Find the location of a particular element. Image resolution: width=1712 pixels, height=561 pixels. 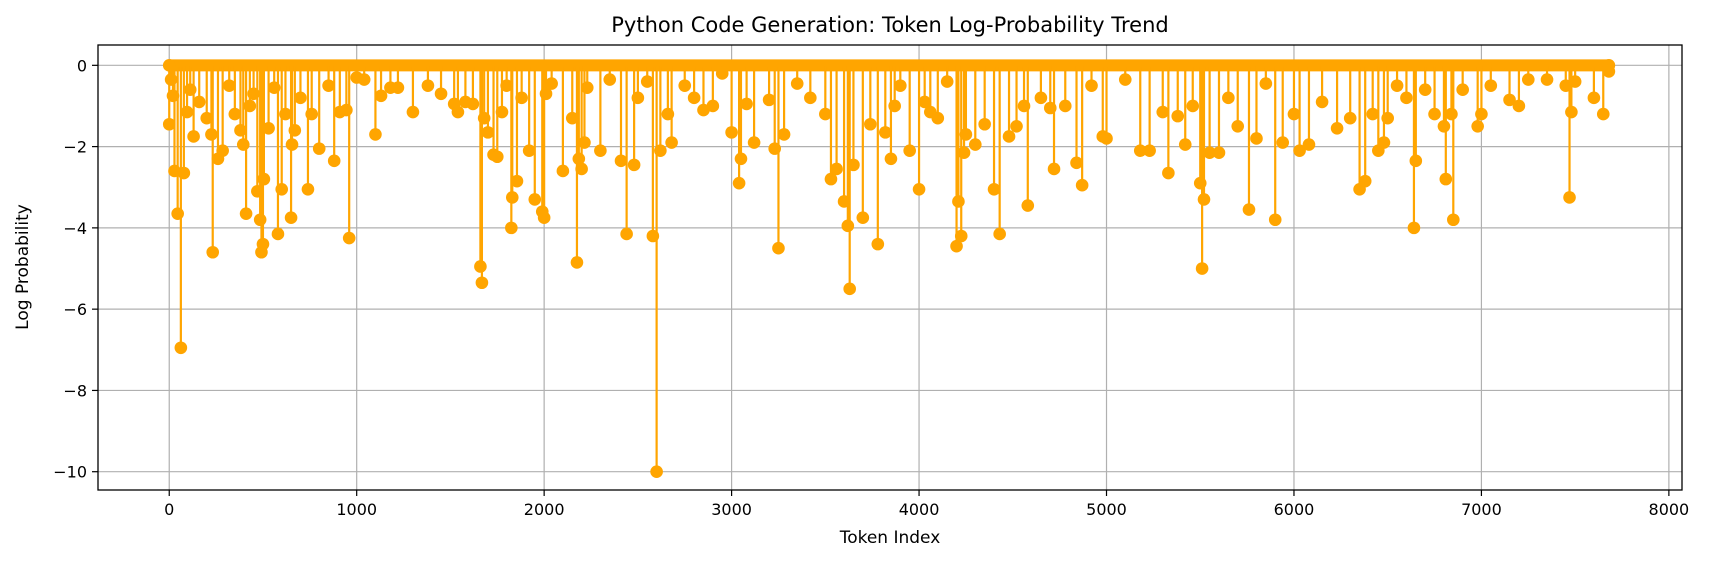

x-tick-label: 8000 is located at coordinates (1669, 509).